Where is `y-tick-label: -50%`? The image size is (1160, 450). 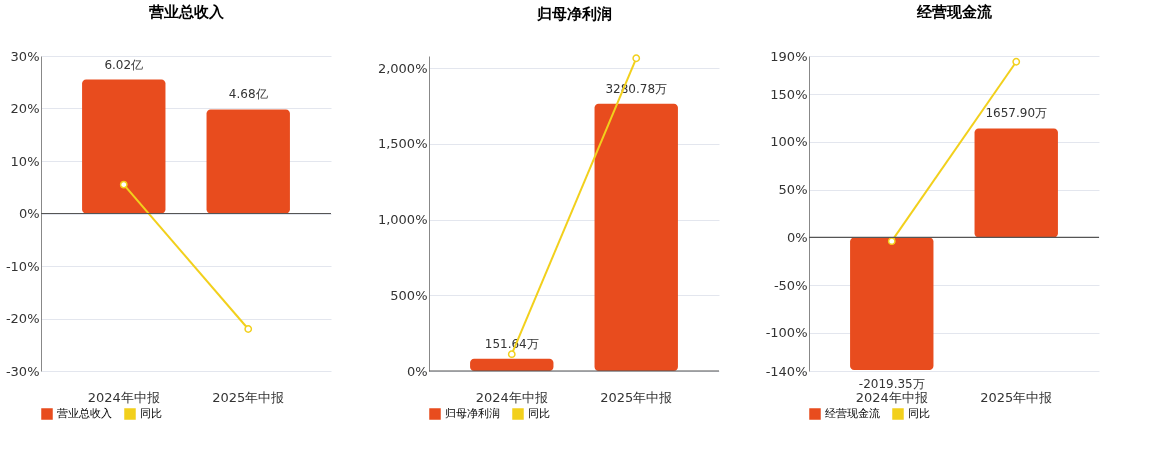
y-tick-label: -50% is located at coordinates (790, 285).